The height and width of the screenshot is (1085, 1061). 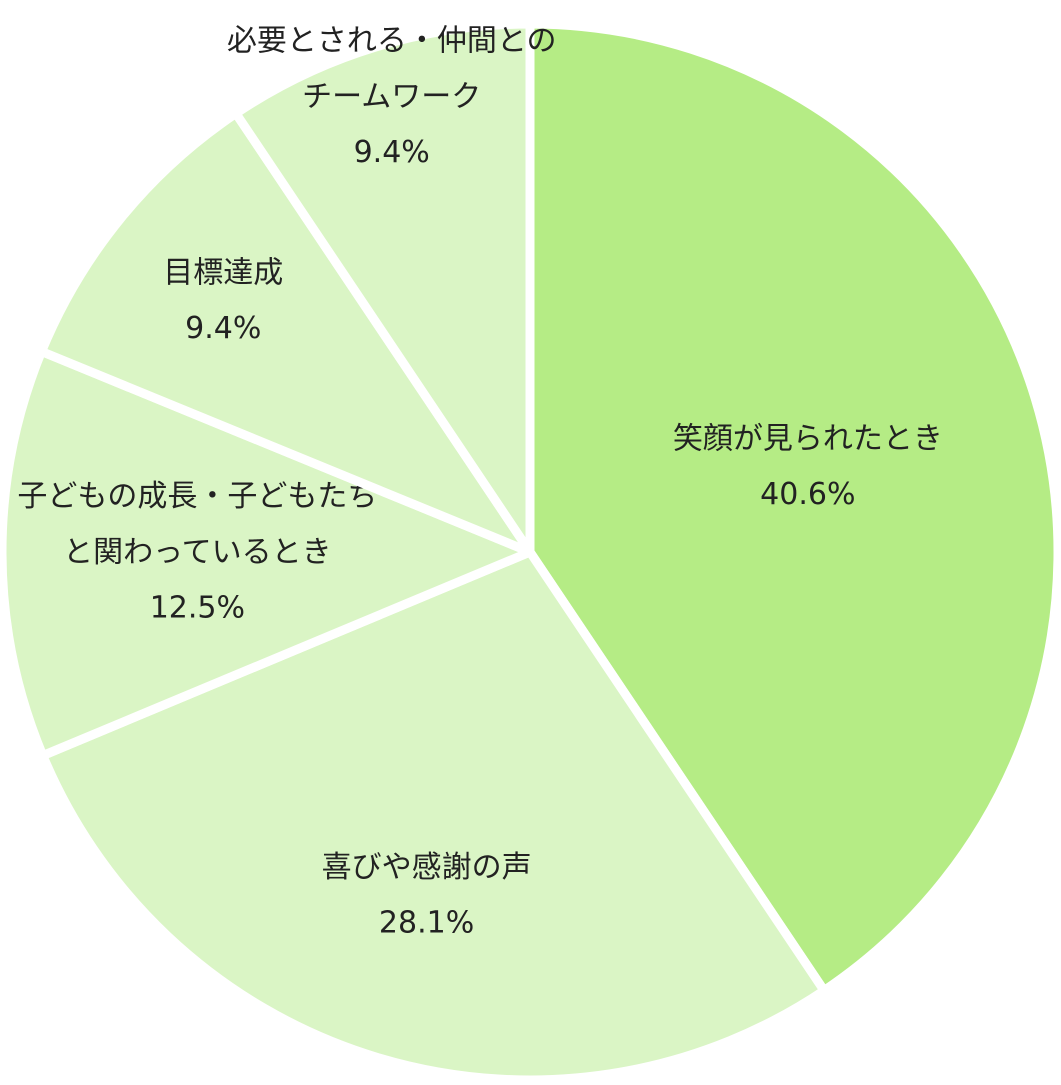 What do you see at coordinates (223, 272) in the screenshot?
I see `slice-label: 目標達成` at bounding box center [223, 272].